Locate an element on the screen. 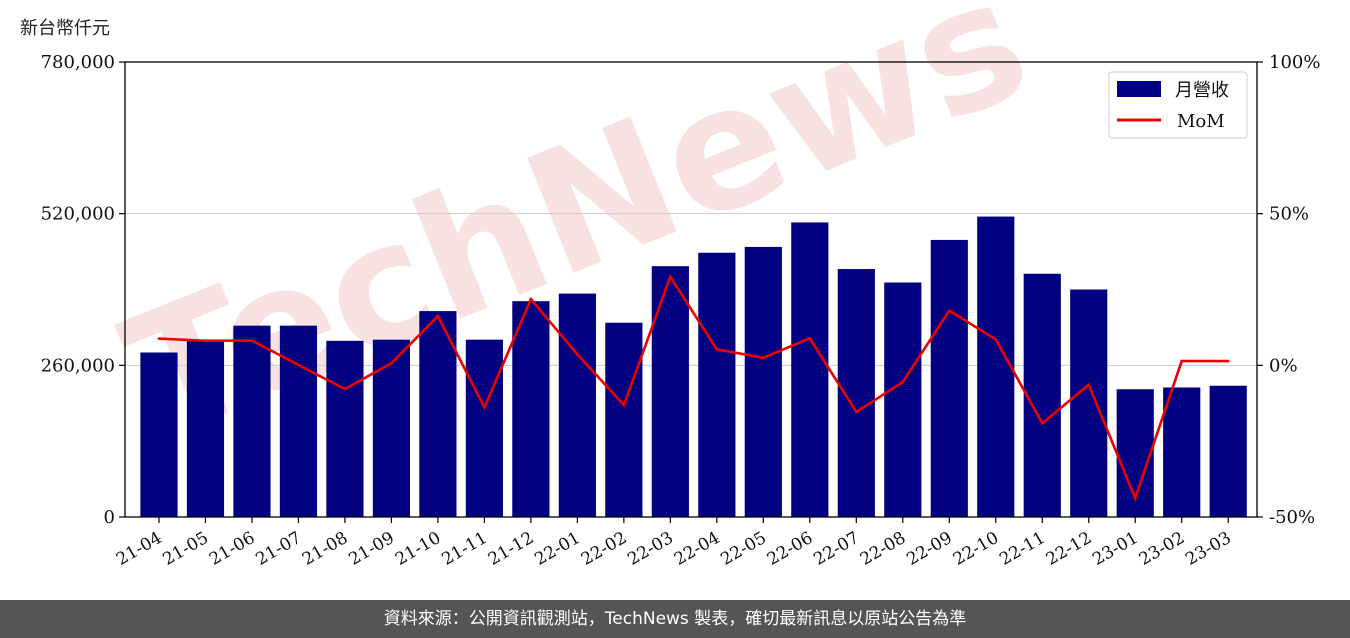  right-tick-label: -50% is located at coordinates (1292, 517).